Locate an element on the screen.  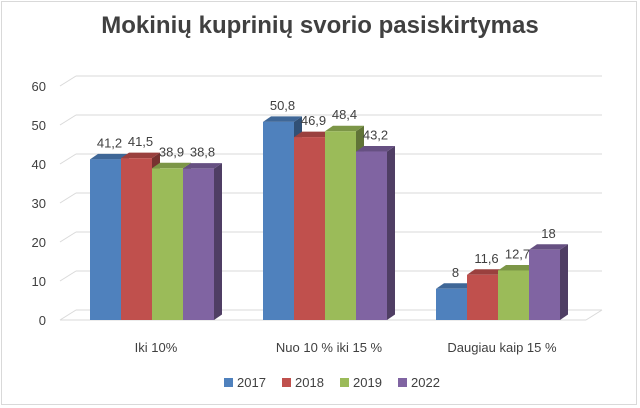
data-label: 38,9 is located at coordinates (171, 151).